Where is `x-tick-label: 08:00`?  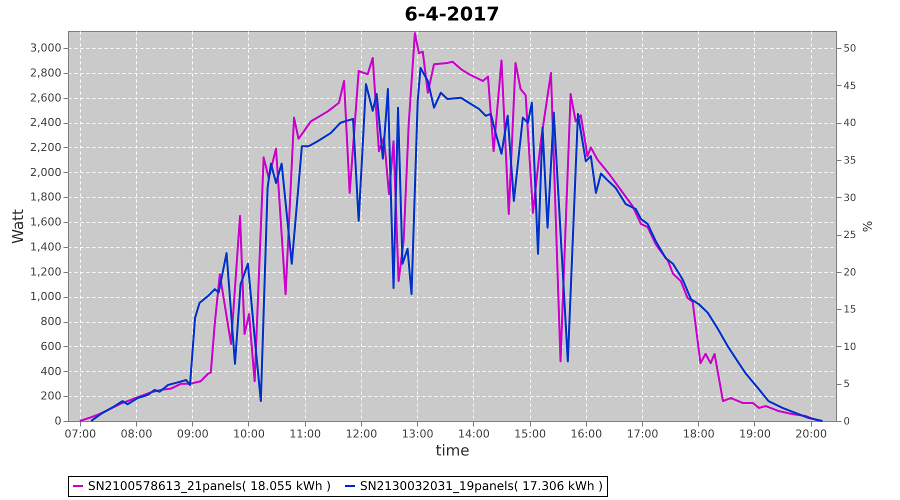 x-tick-label: 08:00 is located at coordinates (136, 434).